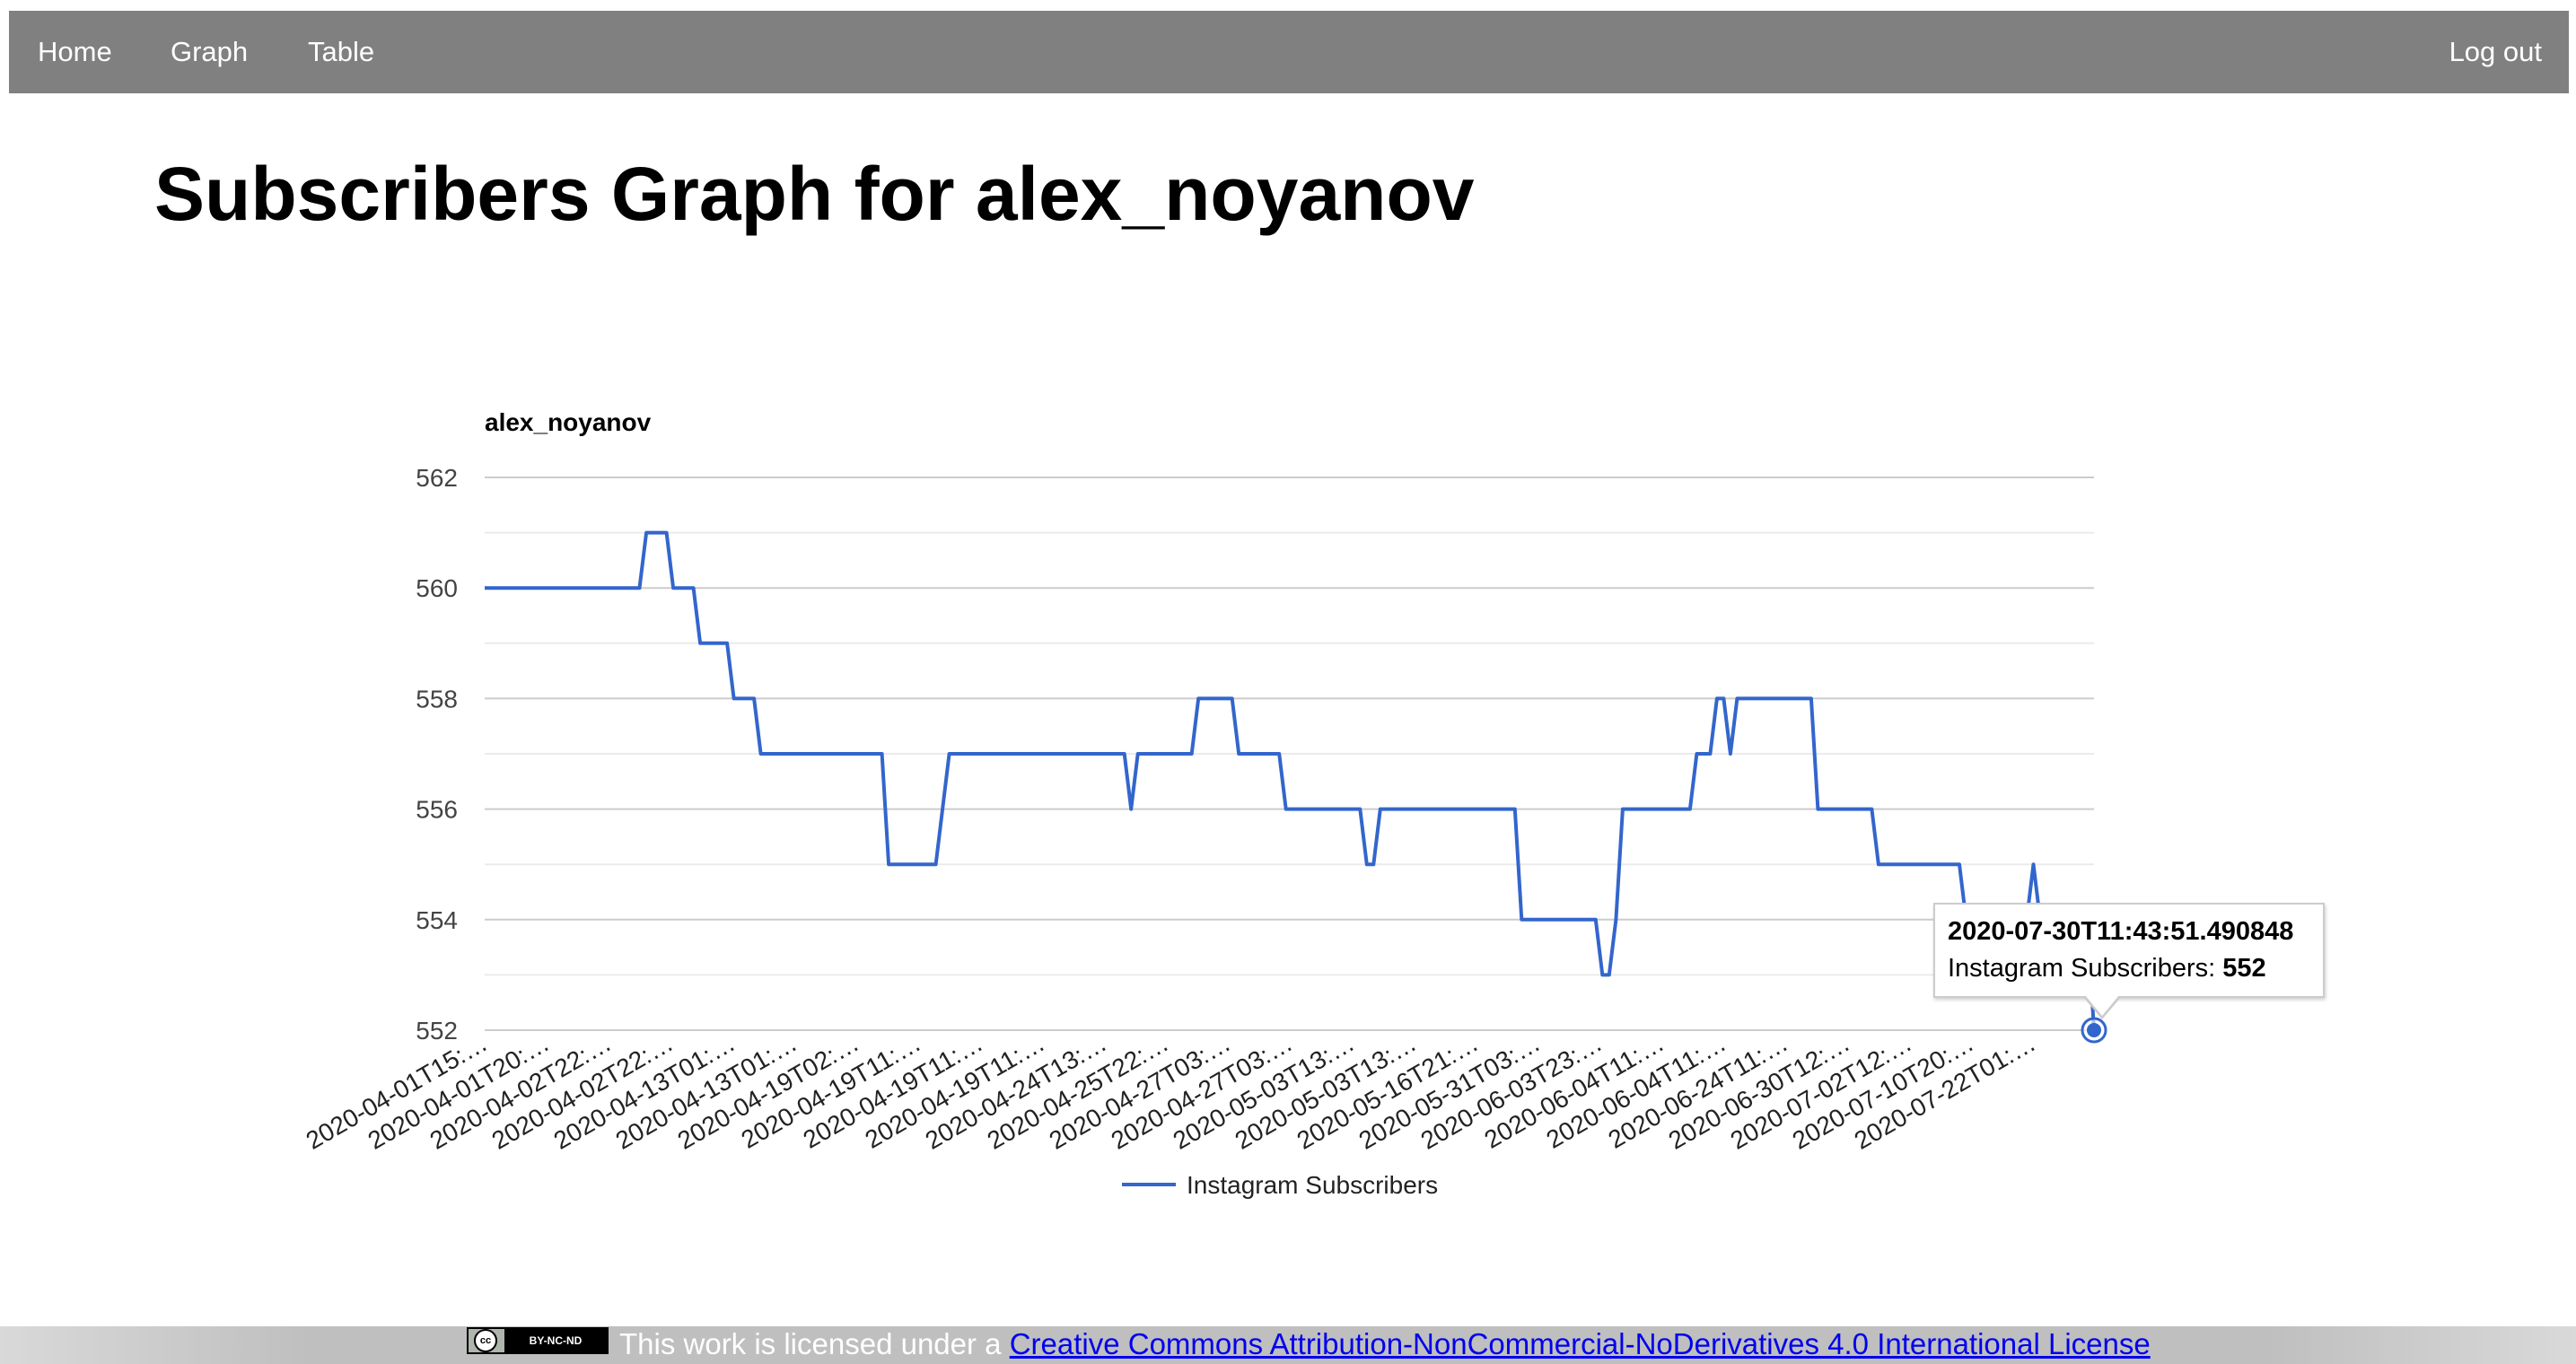  I want to click on tooltip-date: 2020-07-30T11:43:51.490848, so click(2121, 931).